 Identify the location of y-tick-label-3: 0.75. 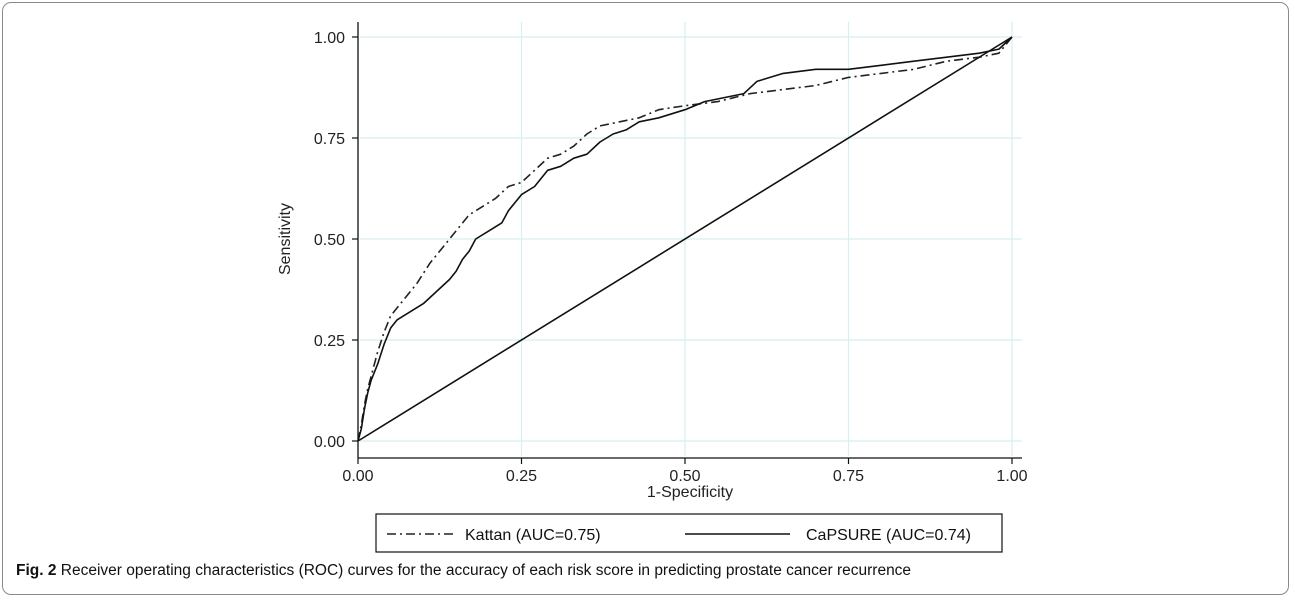
(329, 139).